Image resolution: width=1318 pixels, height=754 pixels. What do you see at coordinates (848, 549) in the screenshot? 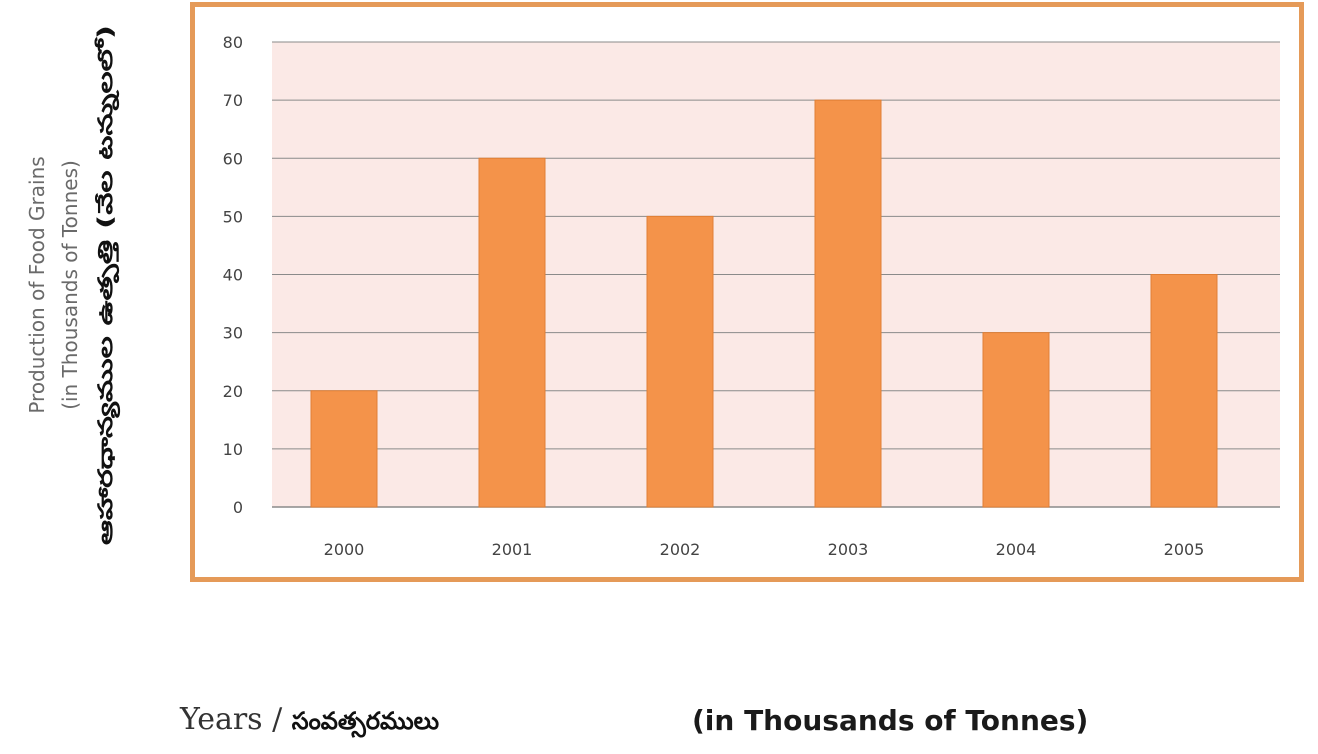
I see `x-tick-label-2003: 2003` at bounding box center [848, 549].